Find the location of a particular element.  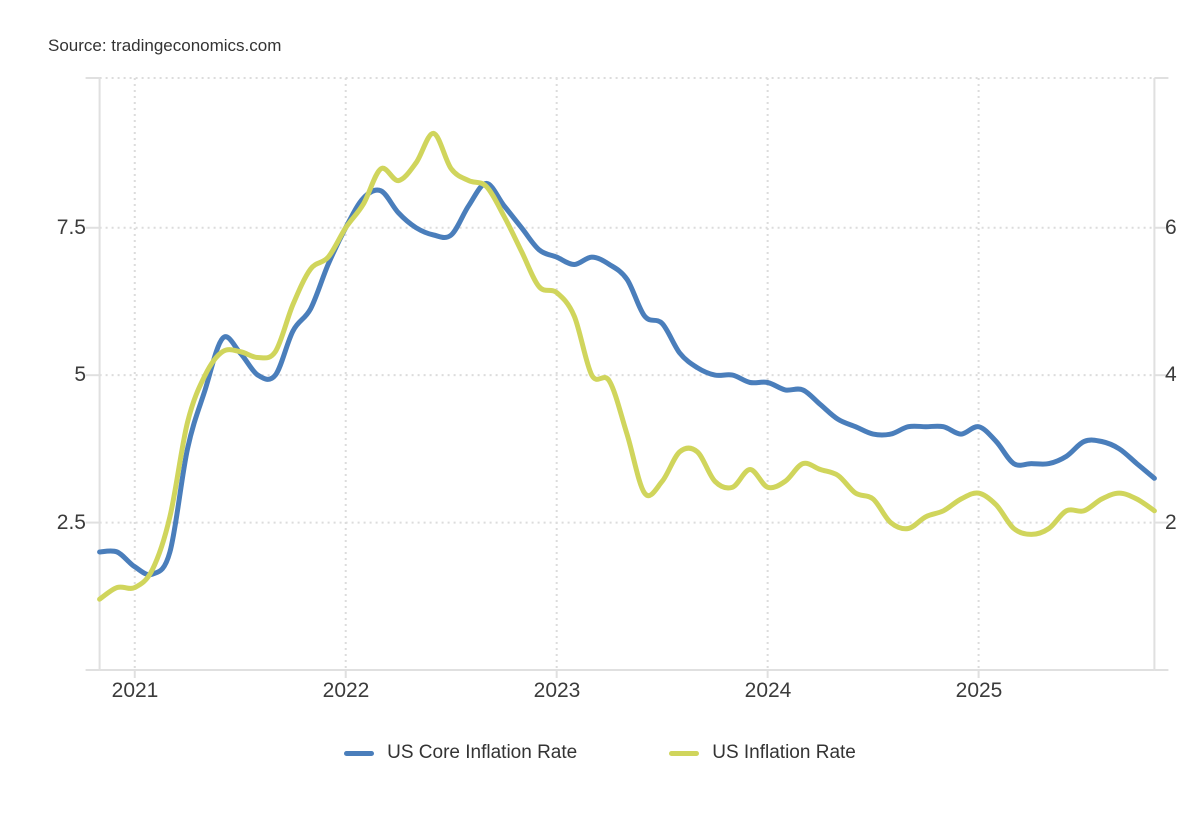

left-axis-tick-2-5: 2.5 is located at coordinates (71, 522).